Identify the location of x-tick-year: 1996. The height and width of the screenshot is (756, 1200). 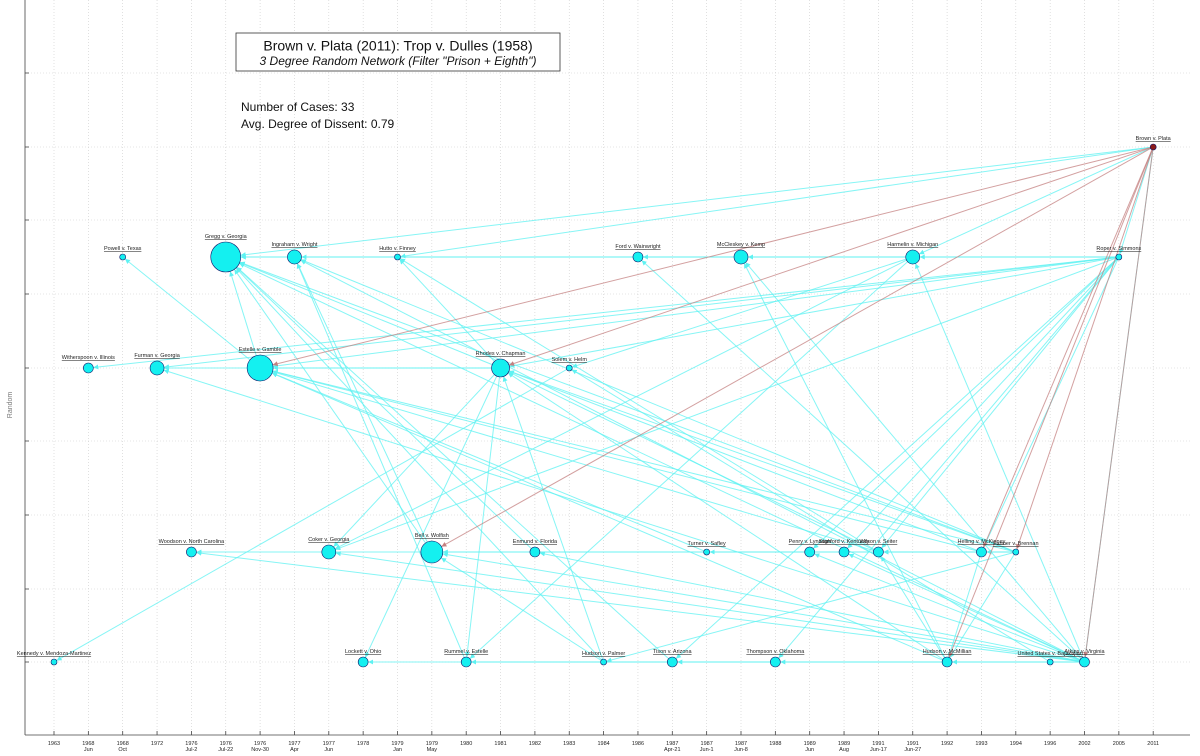
(1050, 744).